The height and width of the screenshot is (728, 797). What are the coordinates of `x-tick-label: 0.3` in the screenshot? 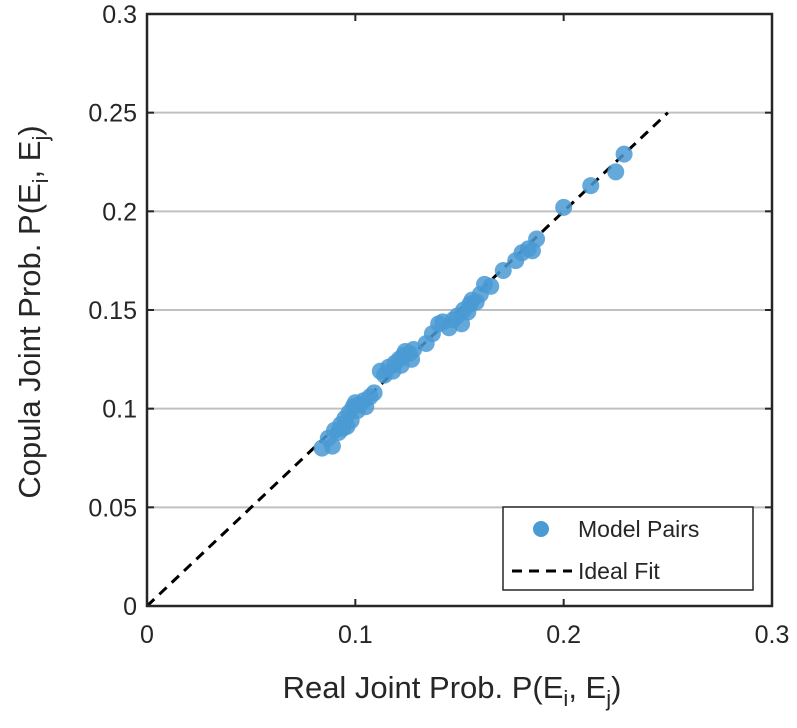 It's located at (772, 635).